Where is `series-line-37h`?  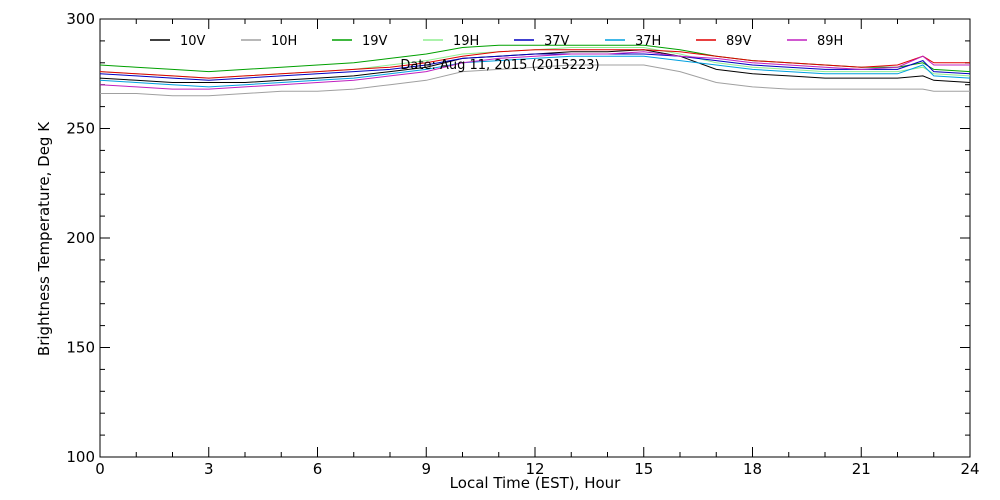 series-line-37h is located at coordinates (535, 71).